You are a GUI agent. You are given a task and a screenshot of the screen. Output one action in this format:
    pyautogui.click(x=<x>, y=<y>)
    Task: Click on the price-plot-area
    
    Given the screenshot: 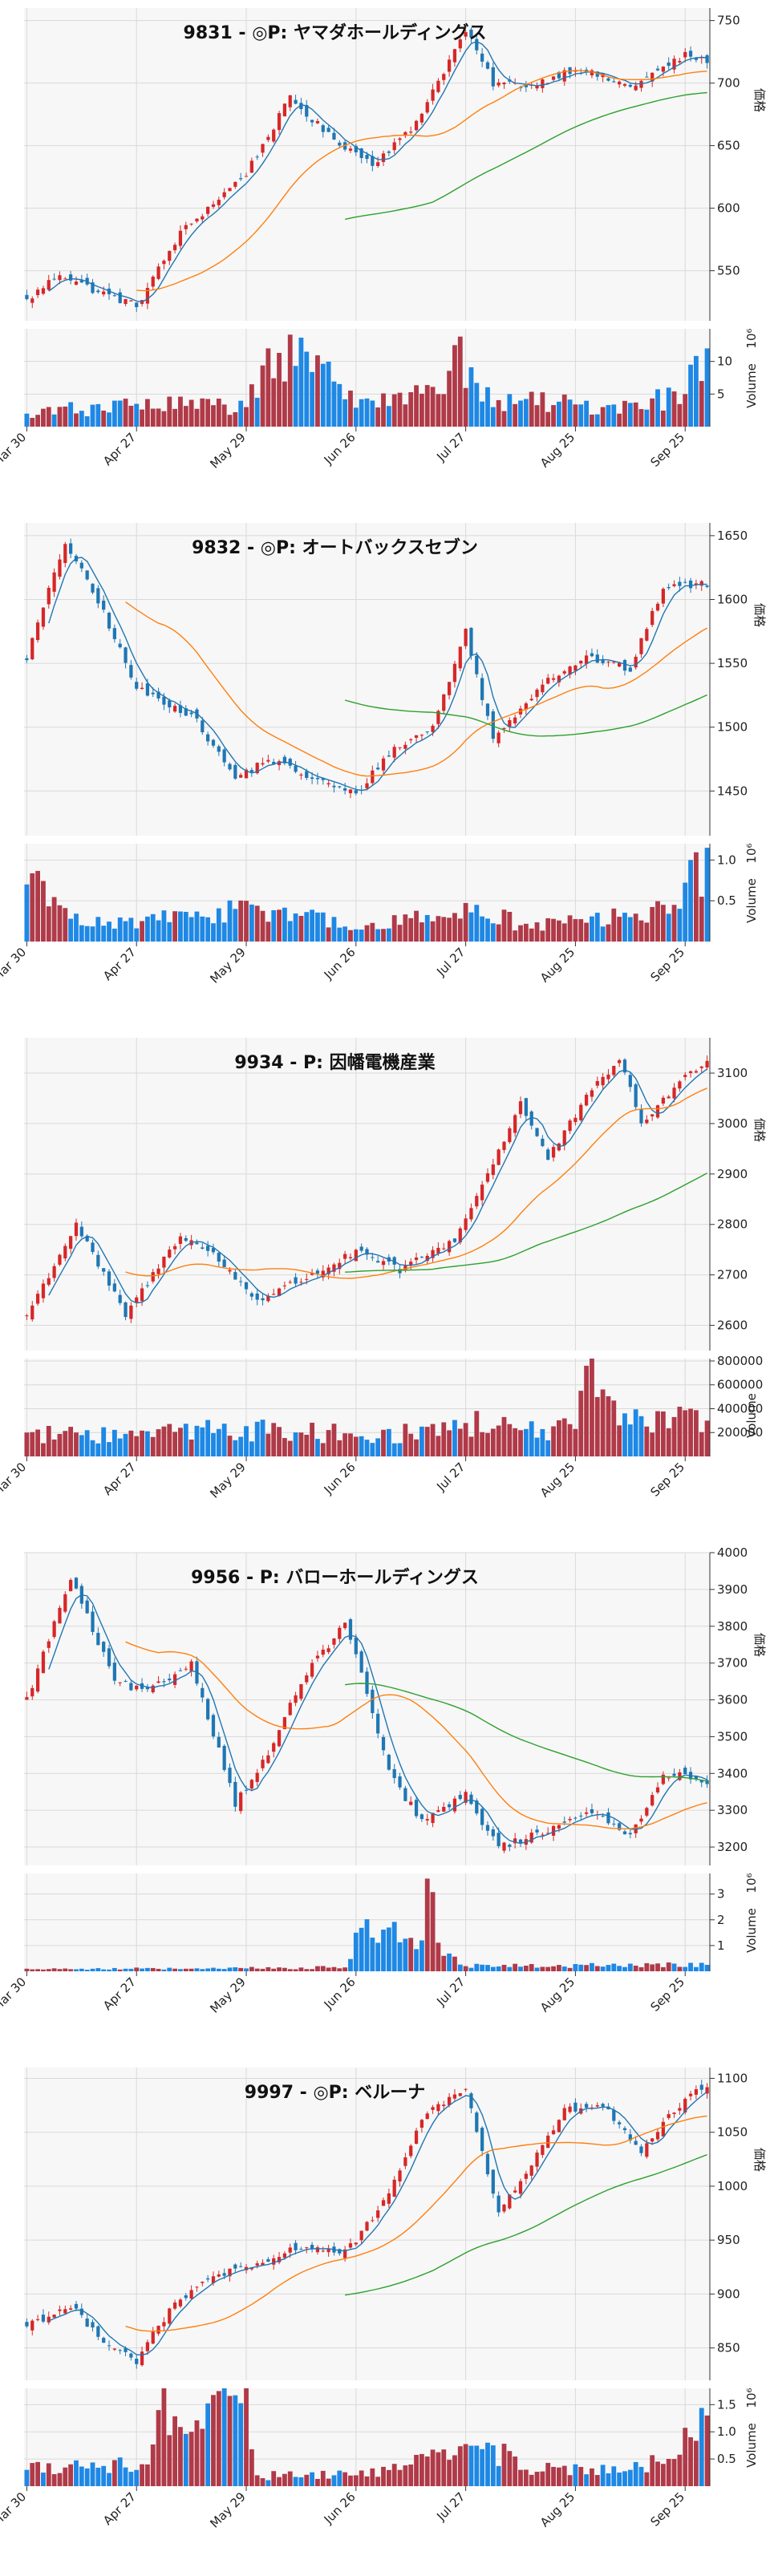 What is the action you would take?
    pyautogui.click(x=367, y=164)
    